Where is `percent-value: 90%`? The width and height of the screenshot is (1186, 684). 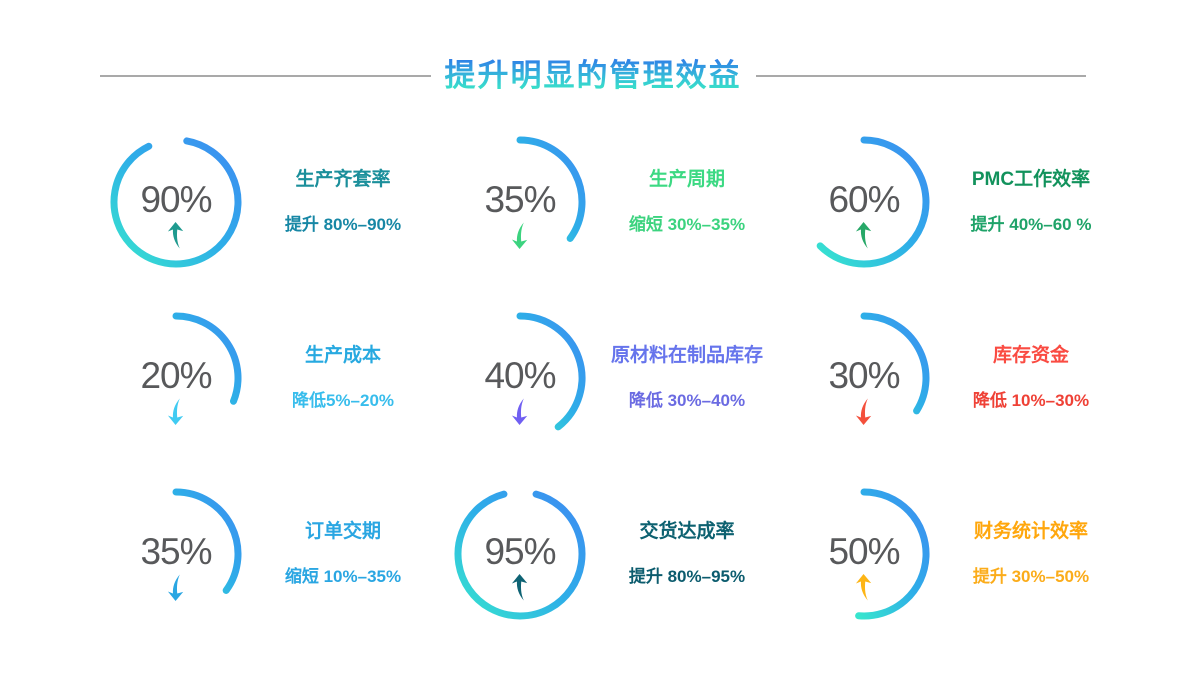 percent-value: 90% is located at coordinates (176, 199).